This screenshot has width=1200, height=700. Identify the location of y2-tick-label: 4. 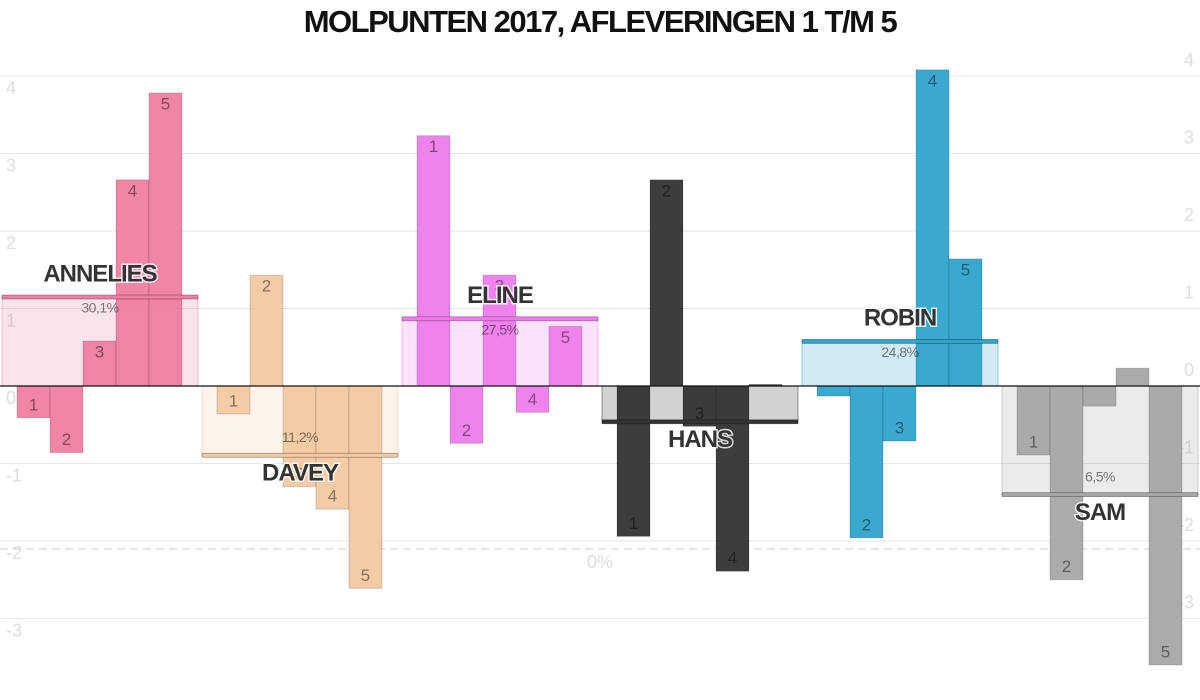
(1189, 60).